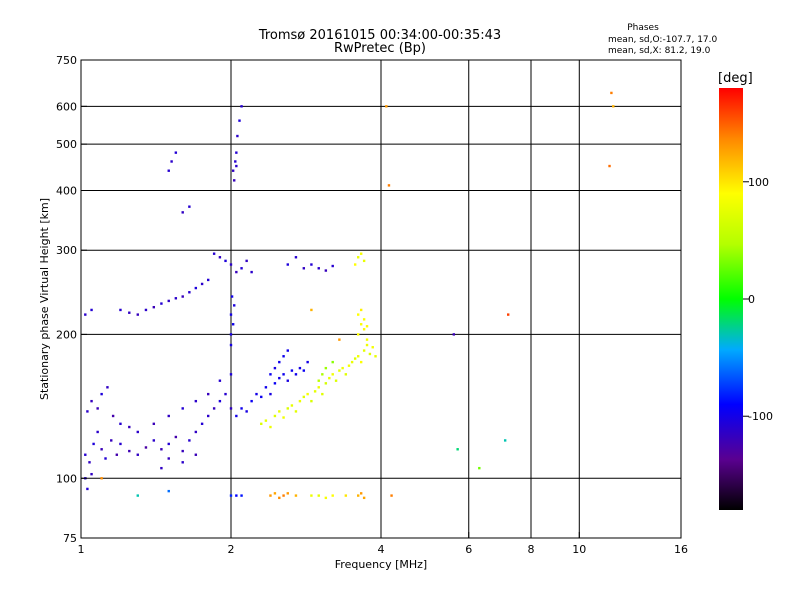  What do you see at coordinates (681, 549) in the screenshot?
I see `x-tick-label: 16` at bounding box center [681, 549].